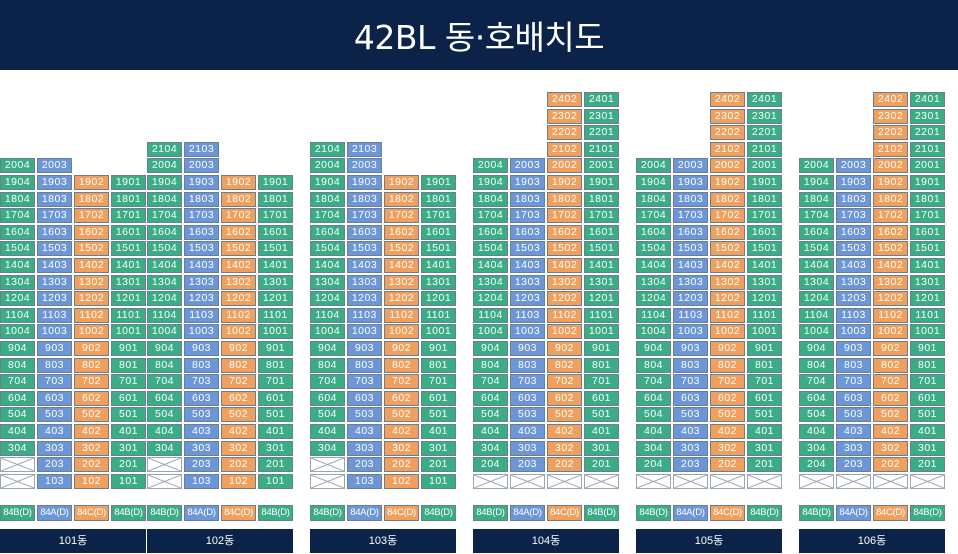 This screenshot has width=958, height=554. What do you see at coordinates (401, 282) in the screenshot?
I see `unit-cell: 1302` at bounding box center [401, 282].